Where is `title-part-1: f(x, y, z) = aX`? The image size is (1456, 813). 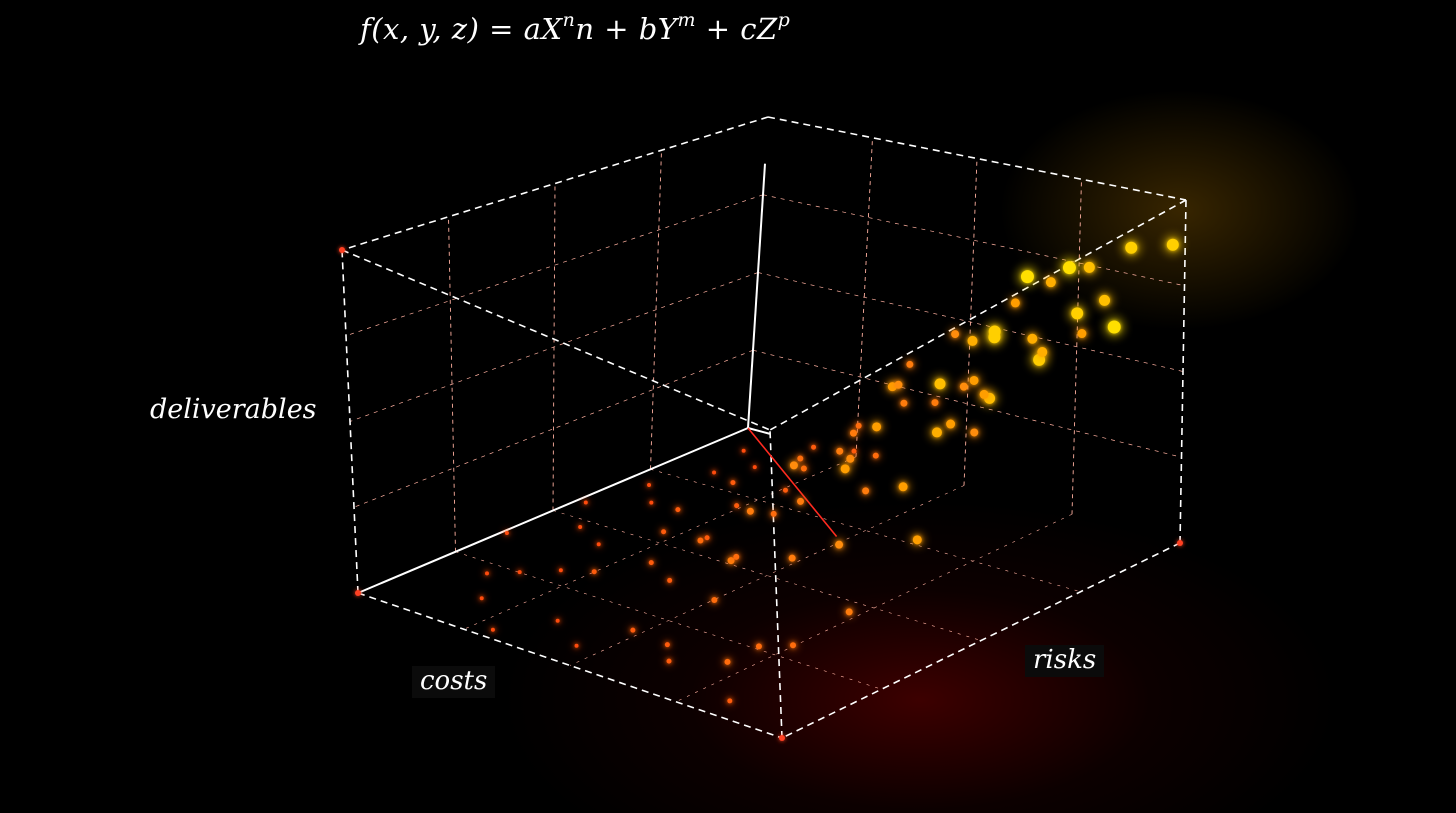
title-part-1: f(x, y, z) = aX is located at coordinates (461, 29).